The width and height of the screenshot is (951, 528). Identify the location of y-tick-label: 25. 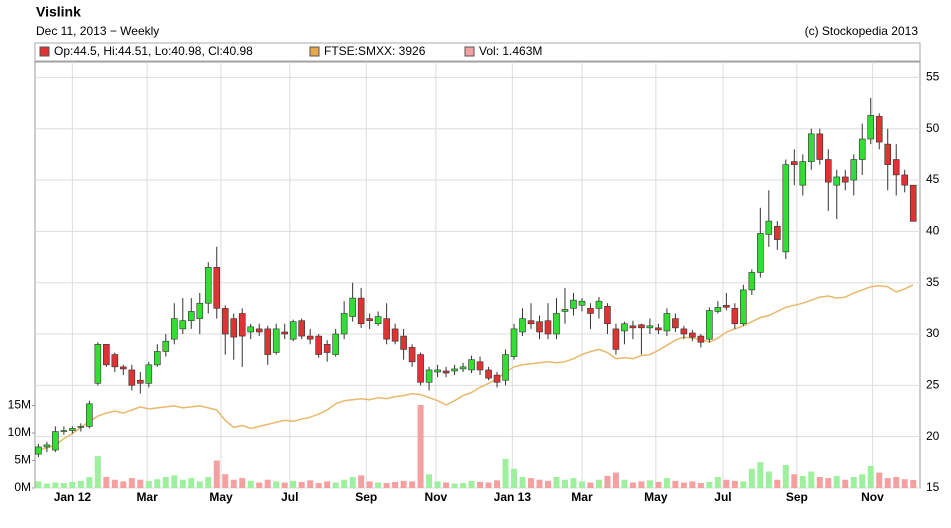
(933, 385).